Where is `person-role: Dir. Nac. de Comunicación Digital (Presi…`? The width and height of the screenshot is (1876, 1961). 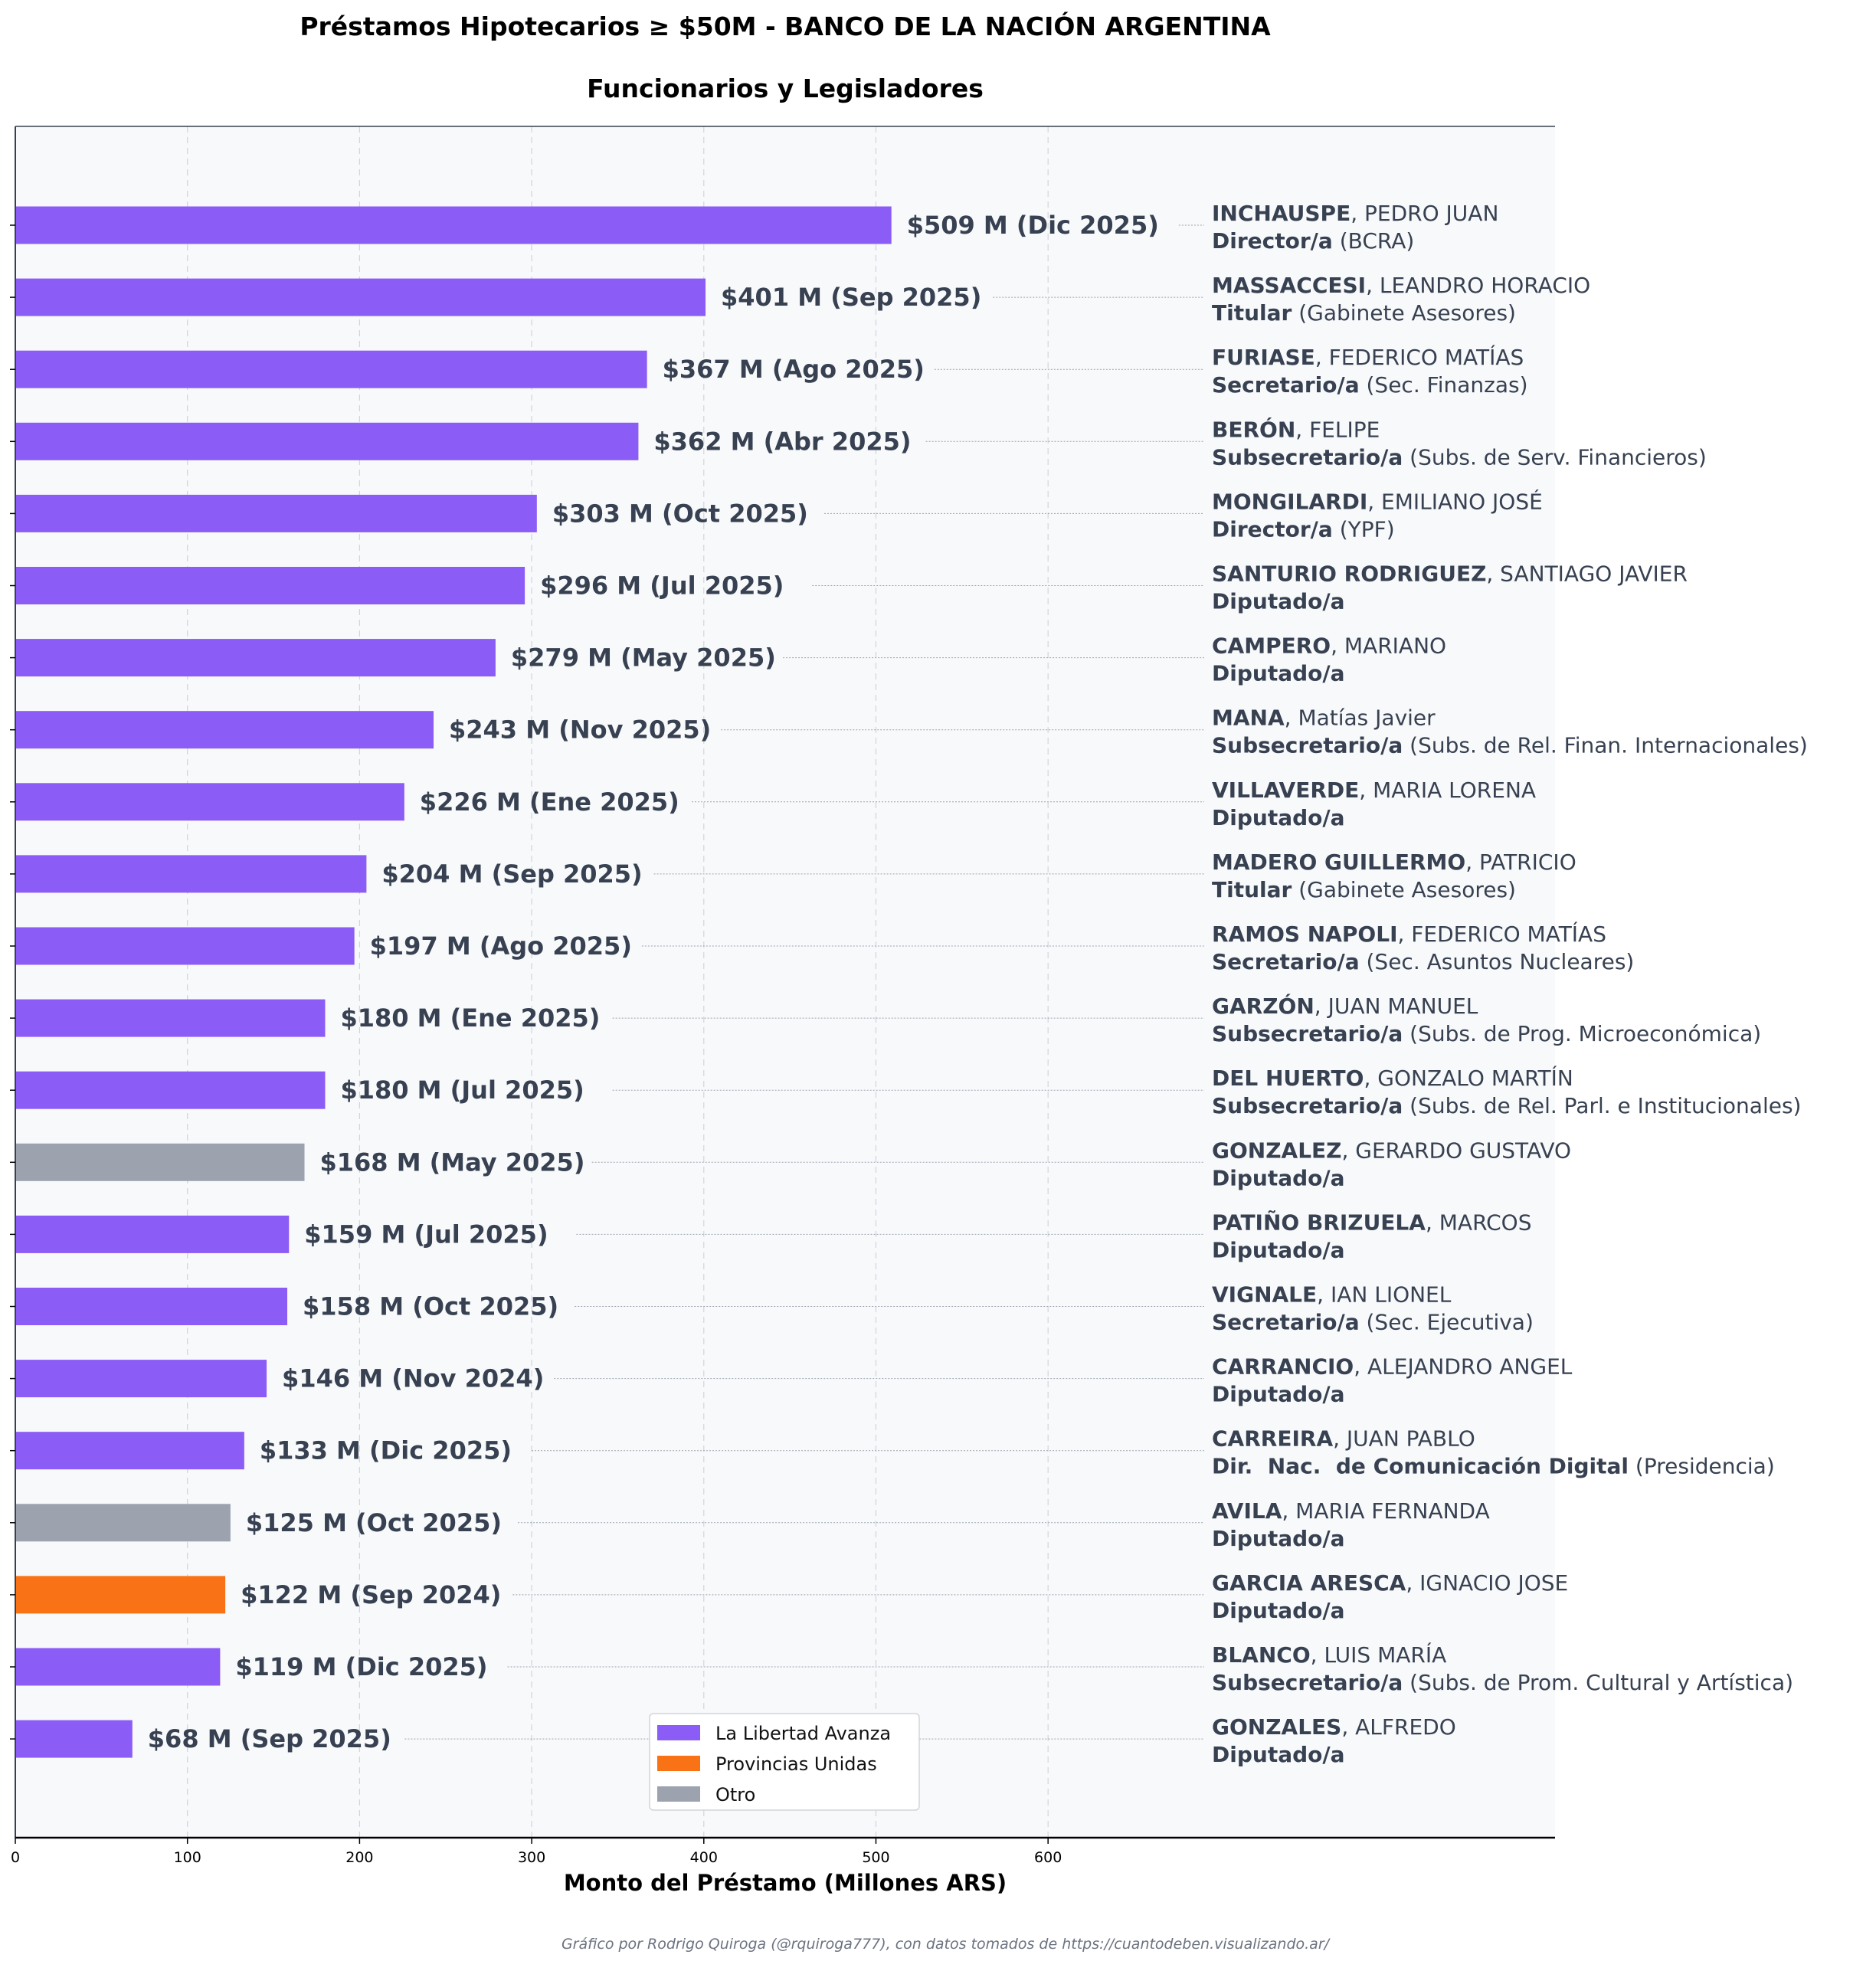
person-role: Dir. Nac. de Comunicación Digital (Presi… is located at coordinates (1493, 1466).